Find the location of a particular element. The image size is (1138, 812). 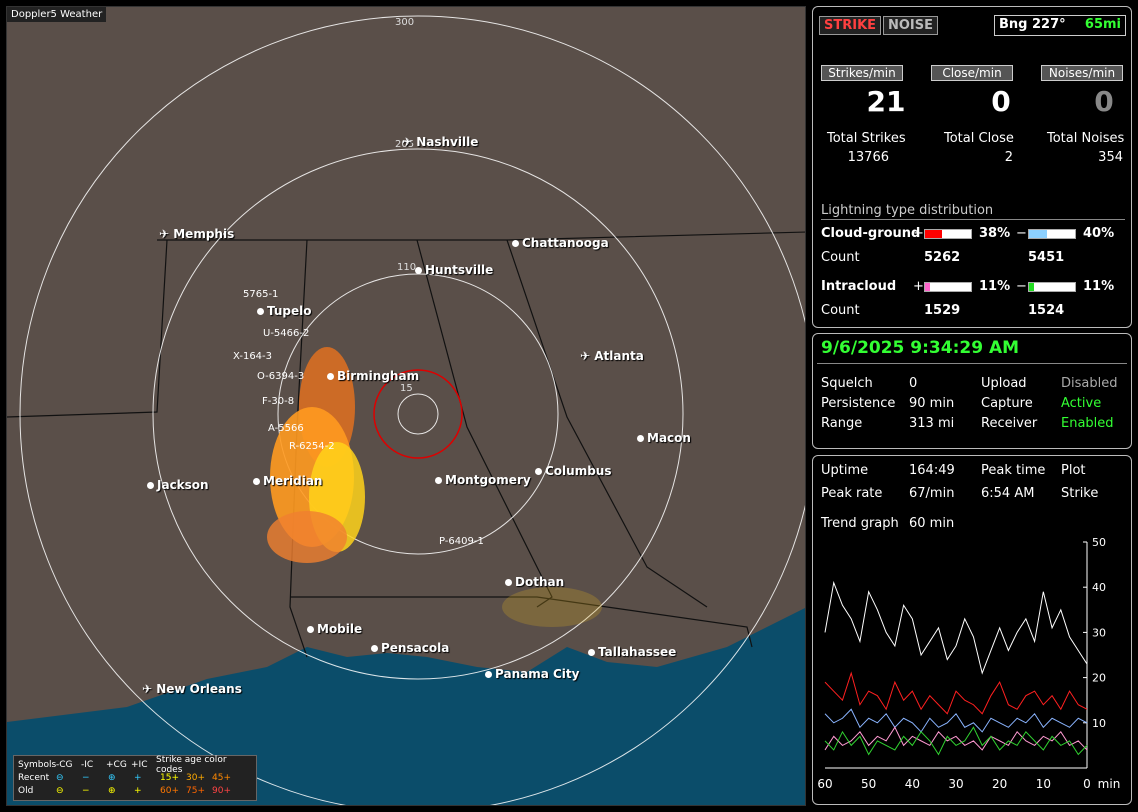

squelch-value: 0 is located at coordinates (913, 383).